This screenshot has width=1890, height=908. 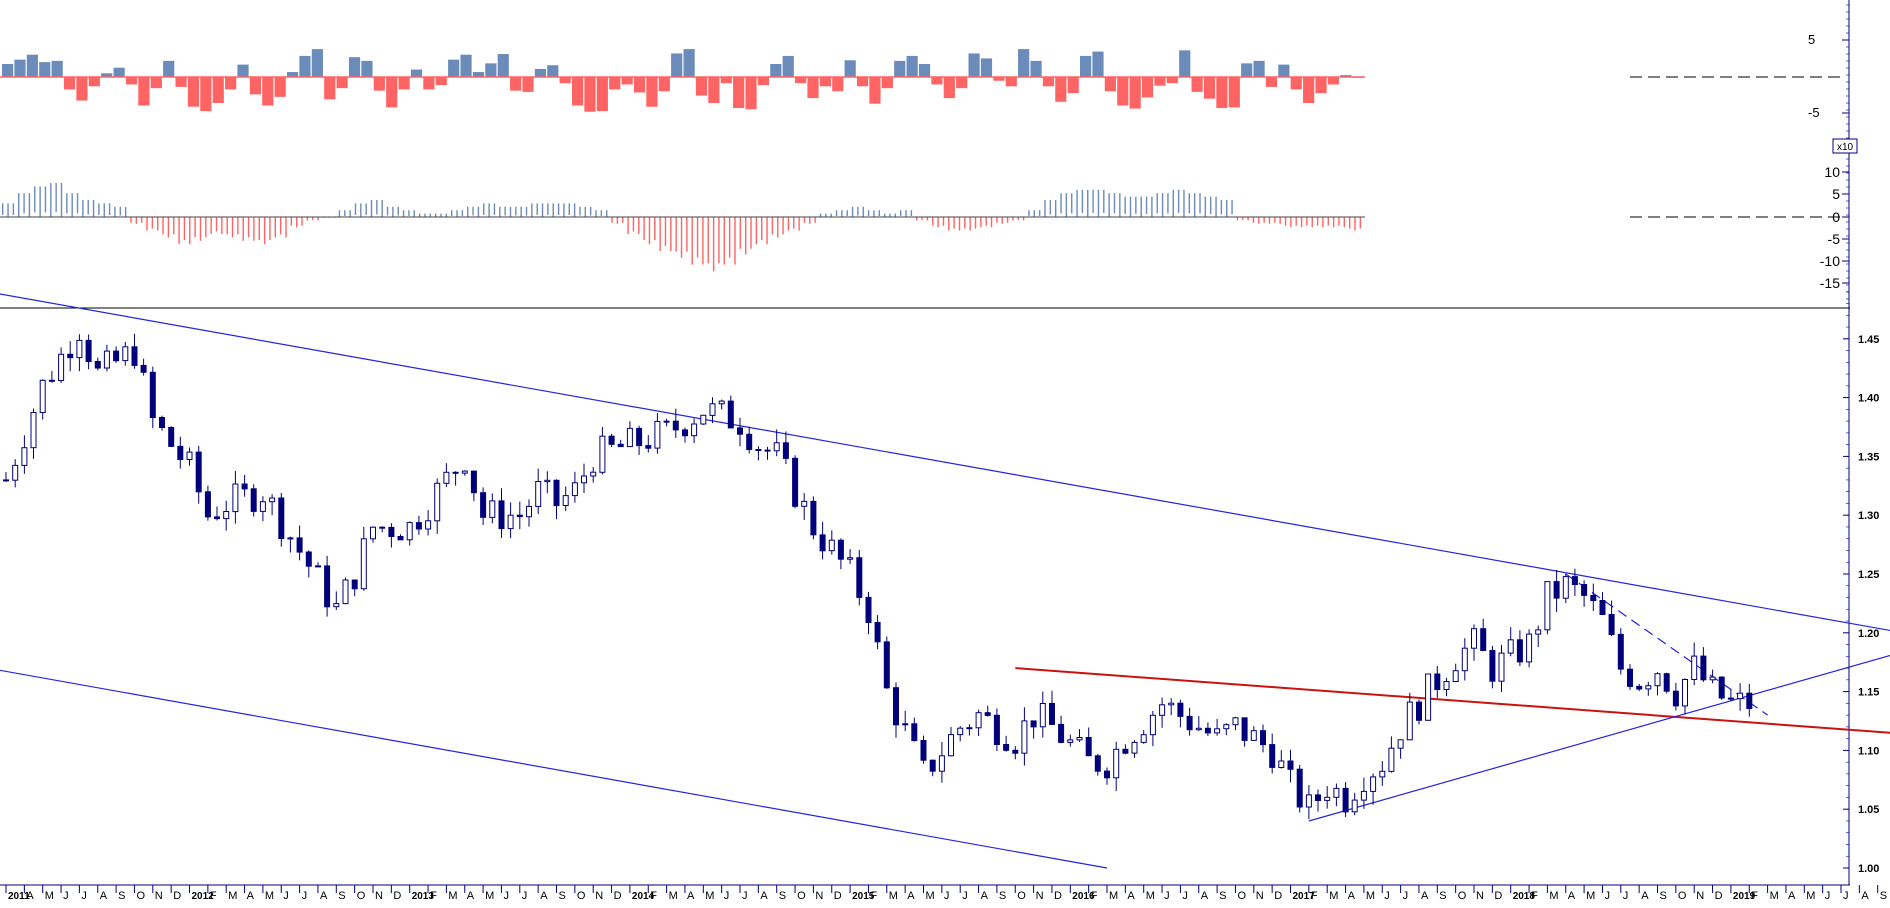 I want to click on price-tick-label: 1.35, so click(x=1868, y=457).